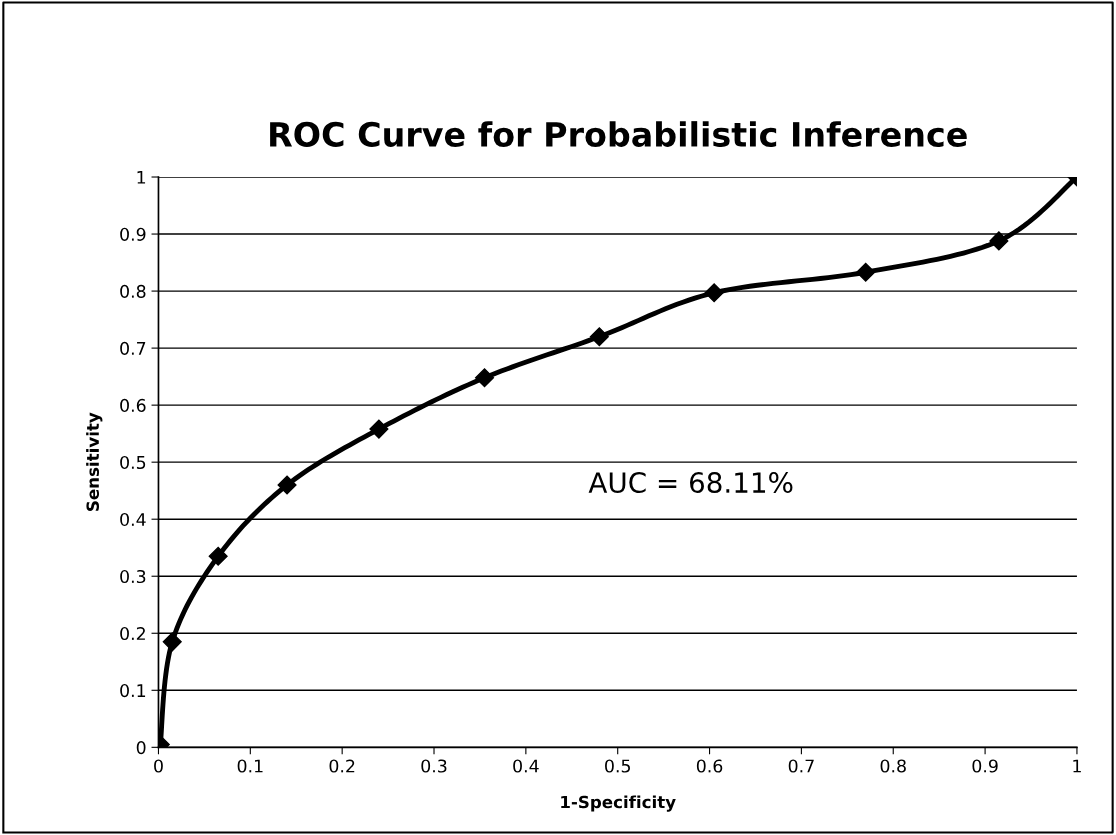 The height and width of the screenshot is (835, 1116). Describe the element at coordinates (618, 803) in the screenshot. I see `x-axis-title: 1-Specificity` at that location.